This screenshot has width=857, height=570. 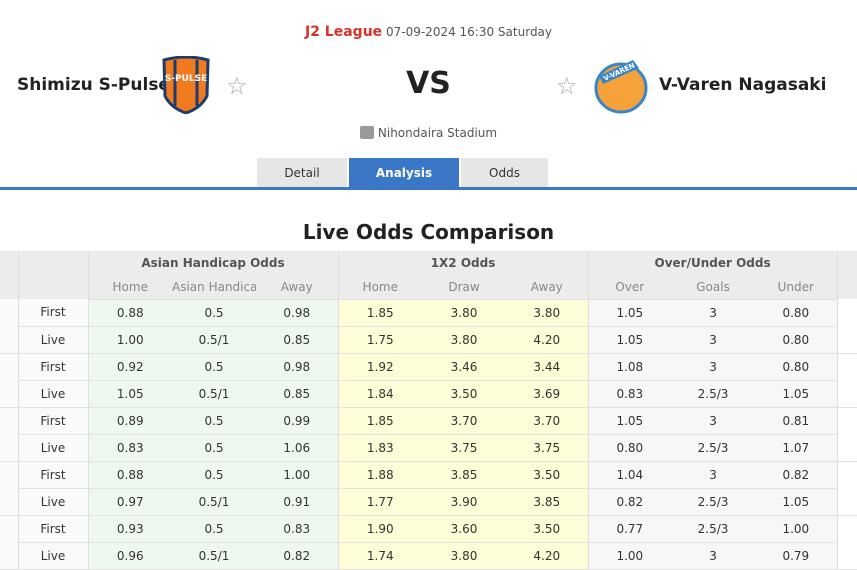 I want to click on odds-cell: 3.50, so click(x=547, y=475).